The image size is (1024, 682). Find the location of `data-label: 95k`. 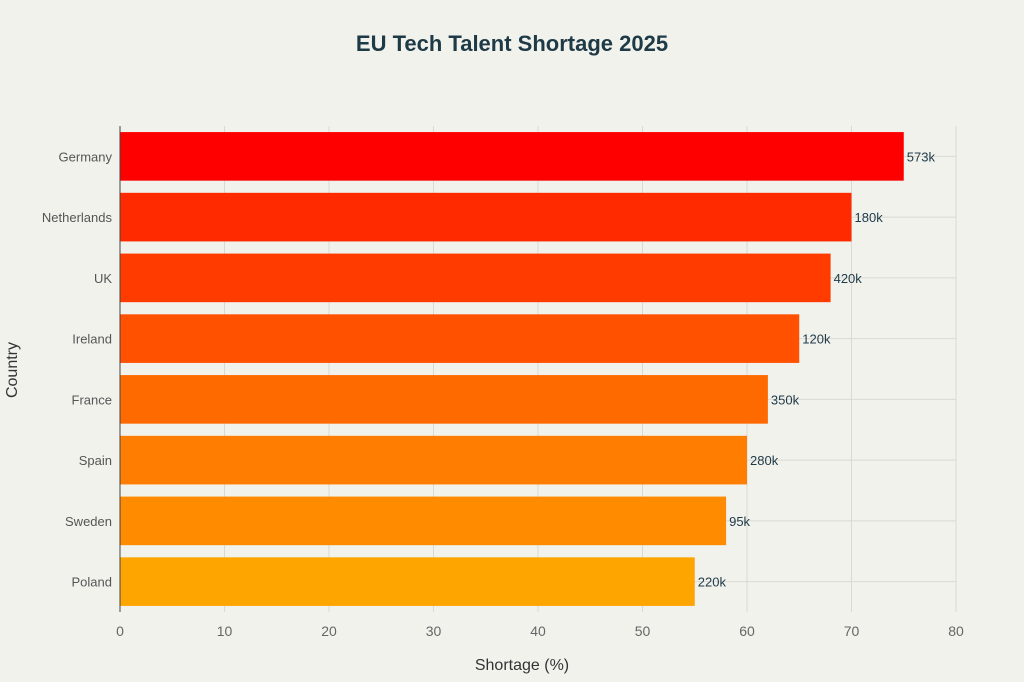

data-label: 95k is located at coordinates (739, 521).